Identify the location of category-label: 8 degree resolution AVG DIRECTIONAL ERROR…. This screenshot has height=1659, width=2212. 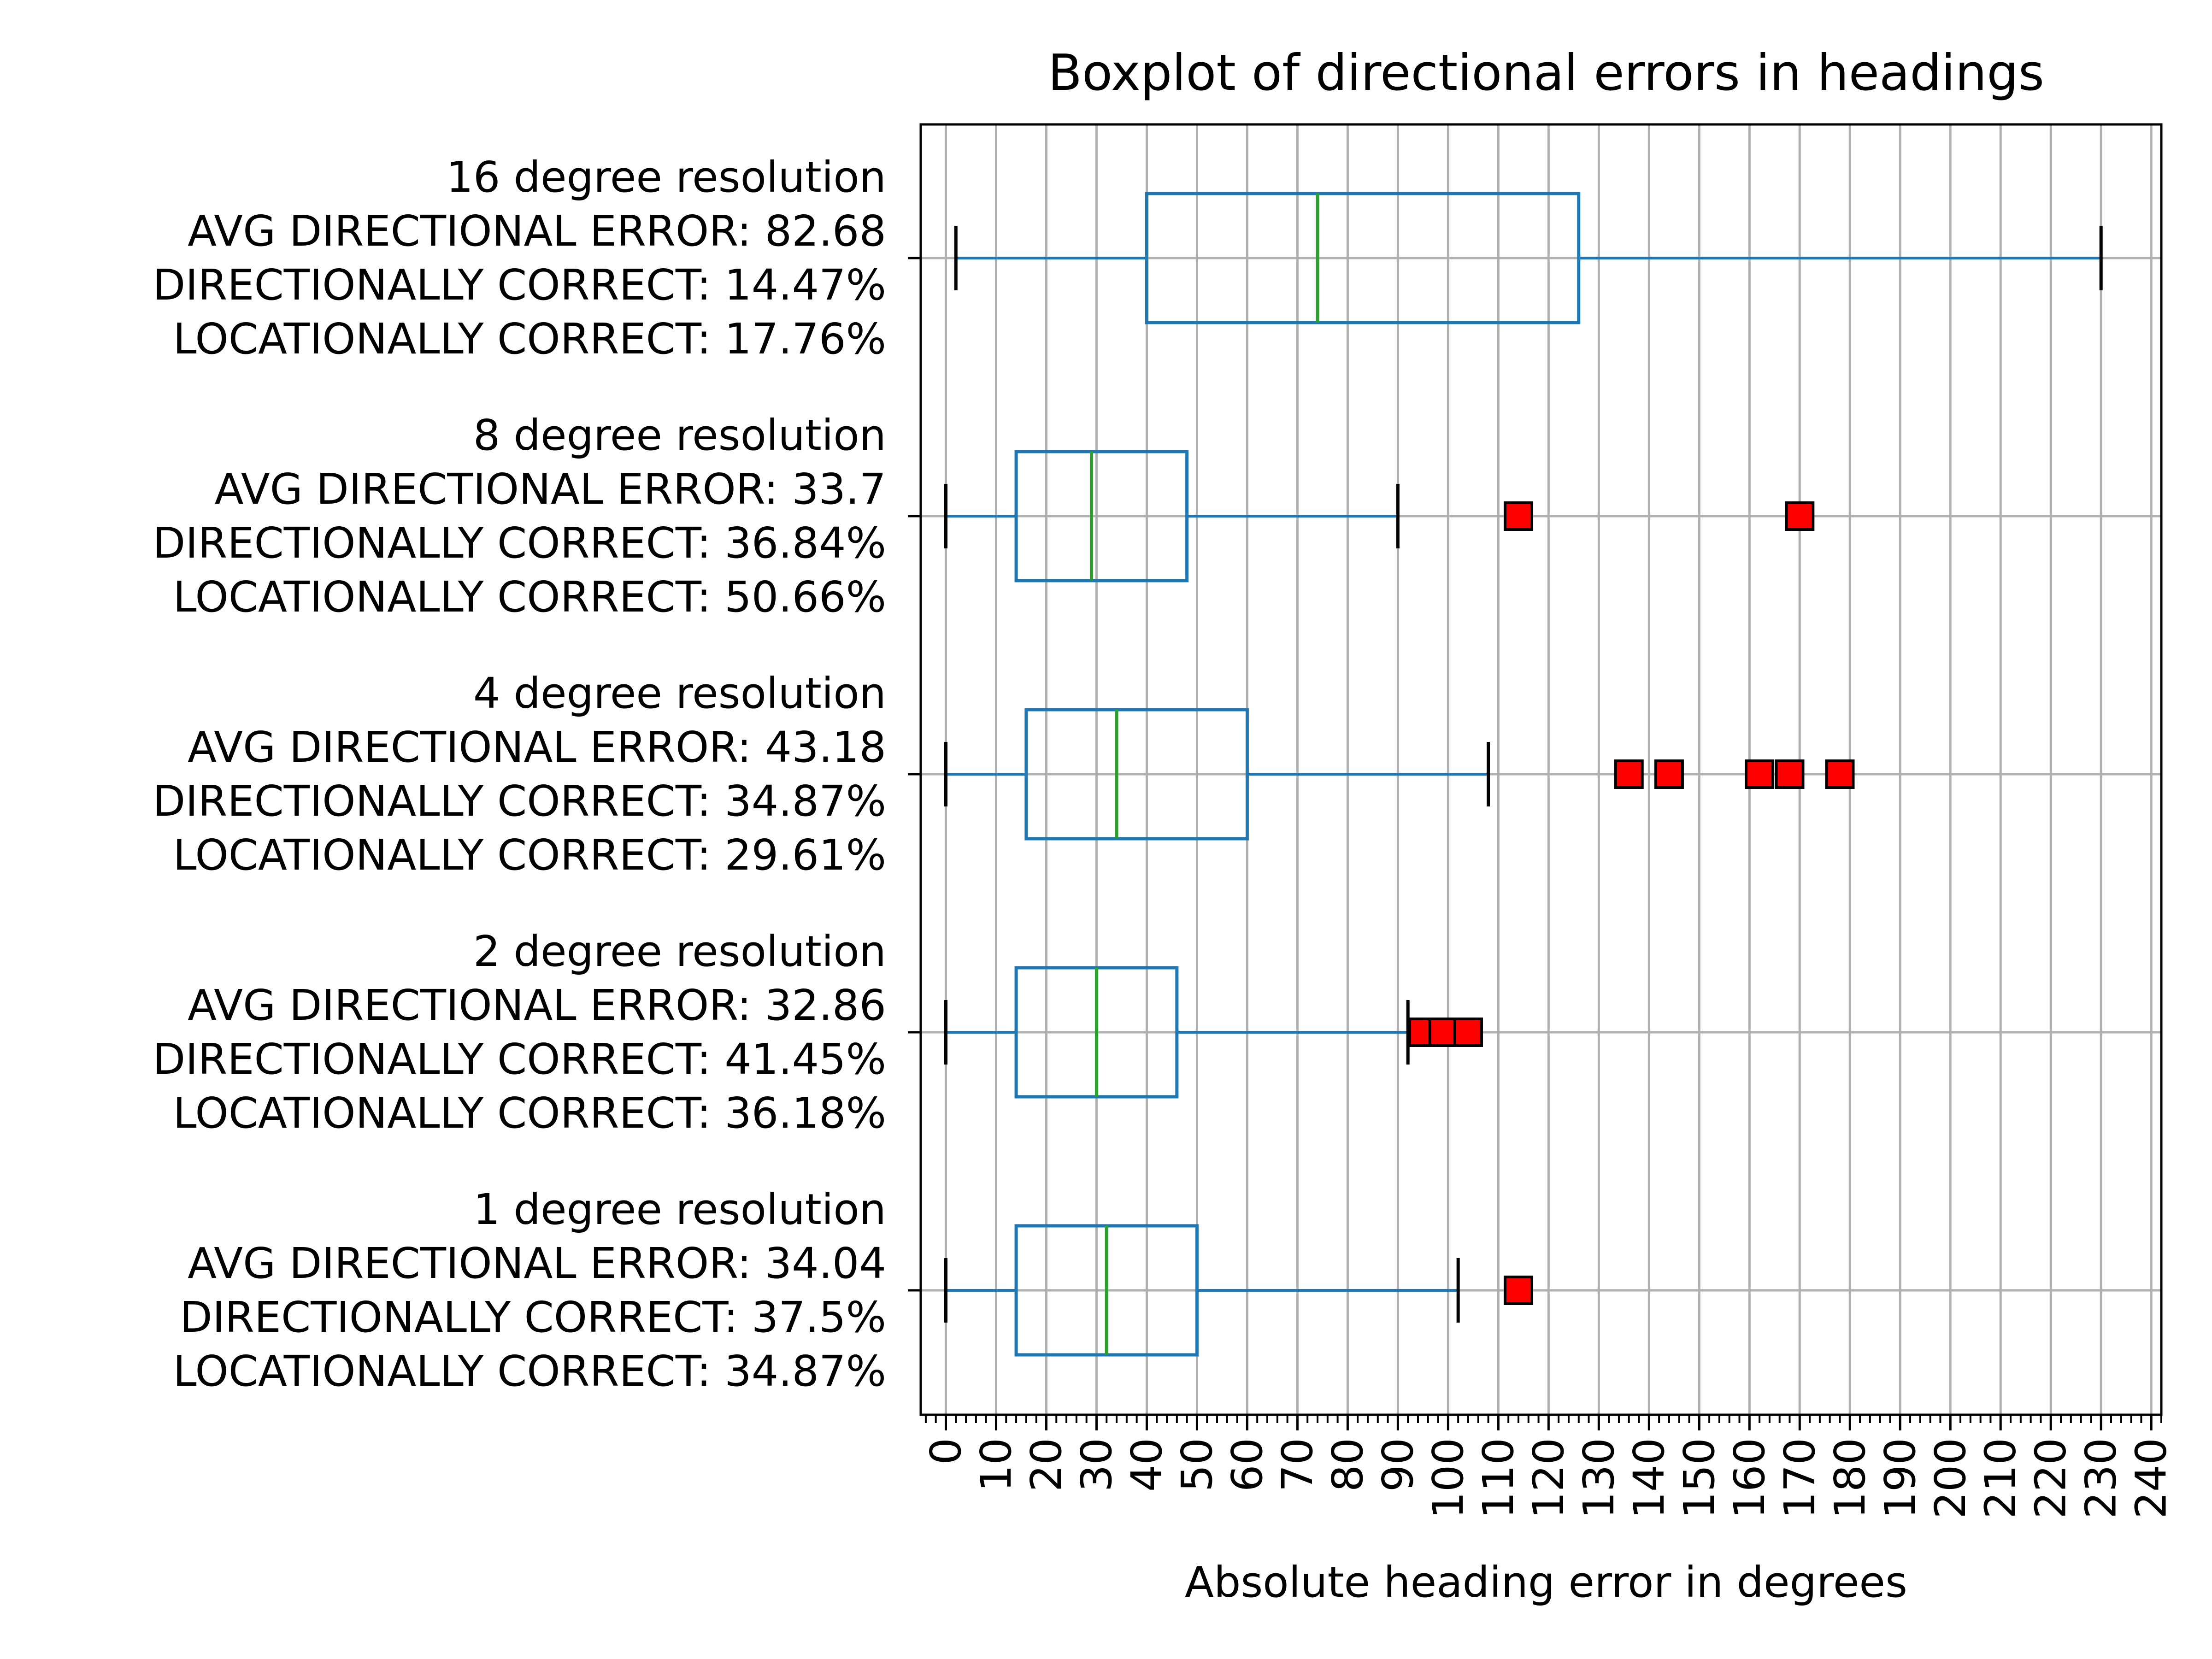
(520, 516).